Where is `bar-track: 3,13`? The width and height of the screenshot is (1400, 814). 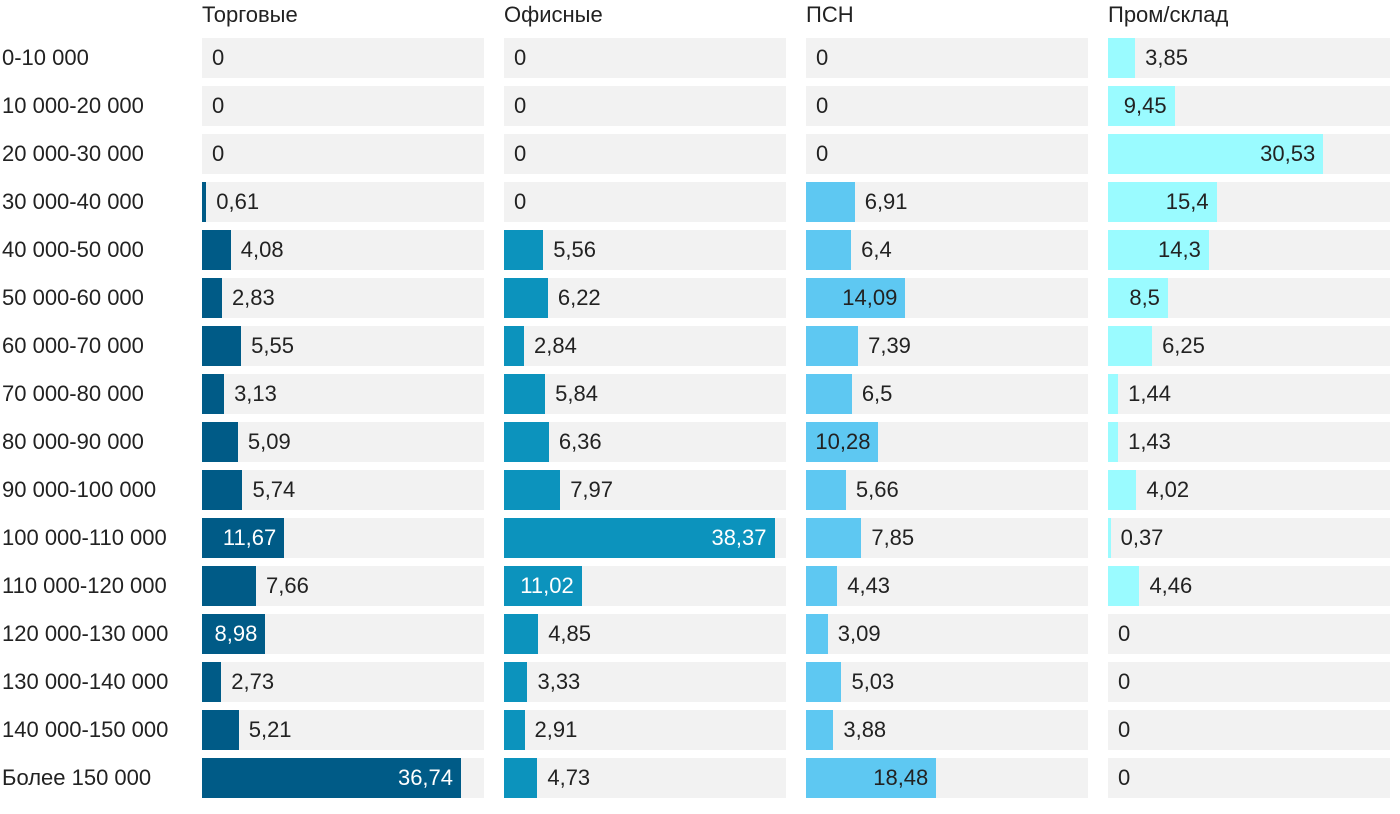 bar-track: 3,13 is located at coordinates (343, 394).